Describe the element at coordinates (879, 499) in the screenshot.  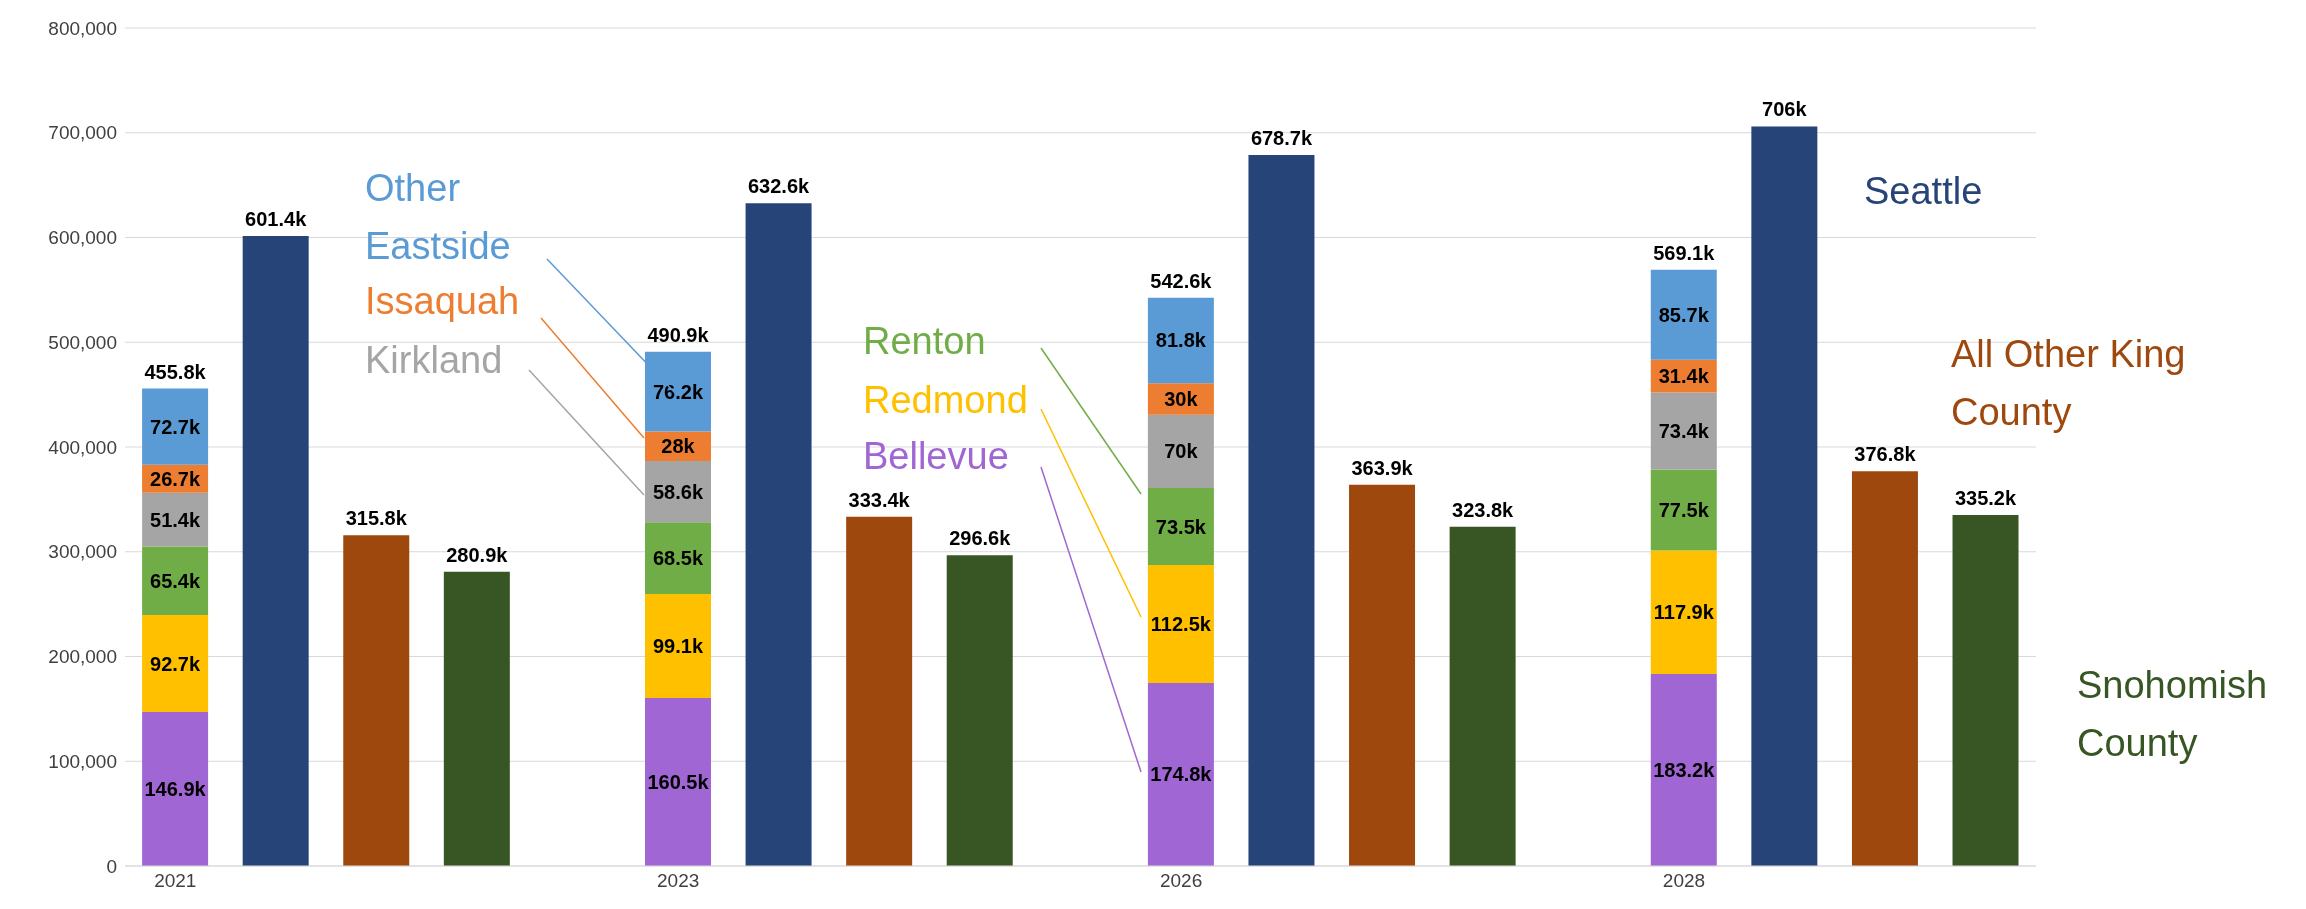
I see `data-label: 333.4k` at that location.